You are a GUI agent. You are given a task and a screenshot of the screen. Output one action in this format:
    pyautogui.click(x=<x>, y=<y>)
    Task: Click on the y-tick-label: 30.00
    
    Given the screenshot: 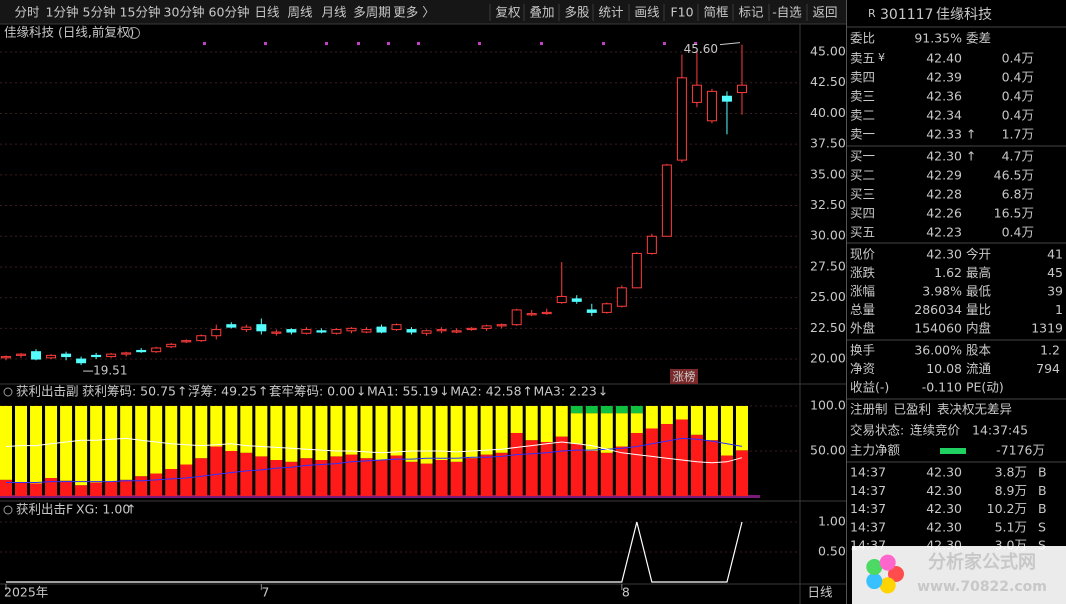 What is the action you would take?
    pyautogui.click(x=828, y=235)
    